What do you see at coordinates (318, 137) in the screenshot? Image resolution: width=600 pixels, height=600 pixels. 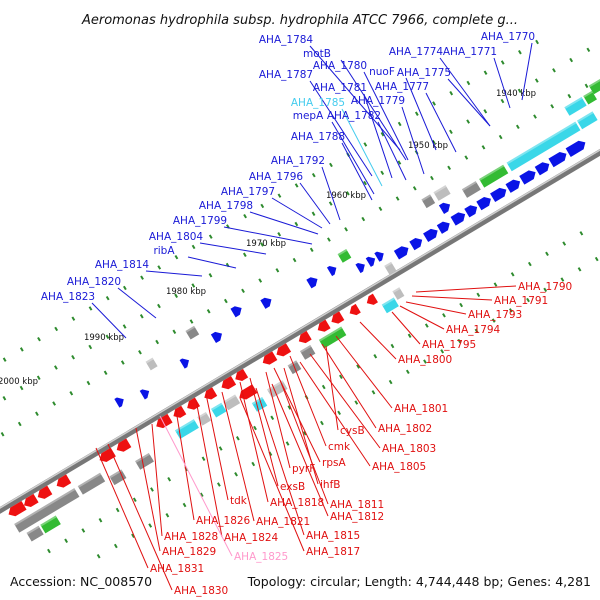 I see `gene-label: AHA_1788` at bounding box center [318, 137].